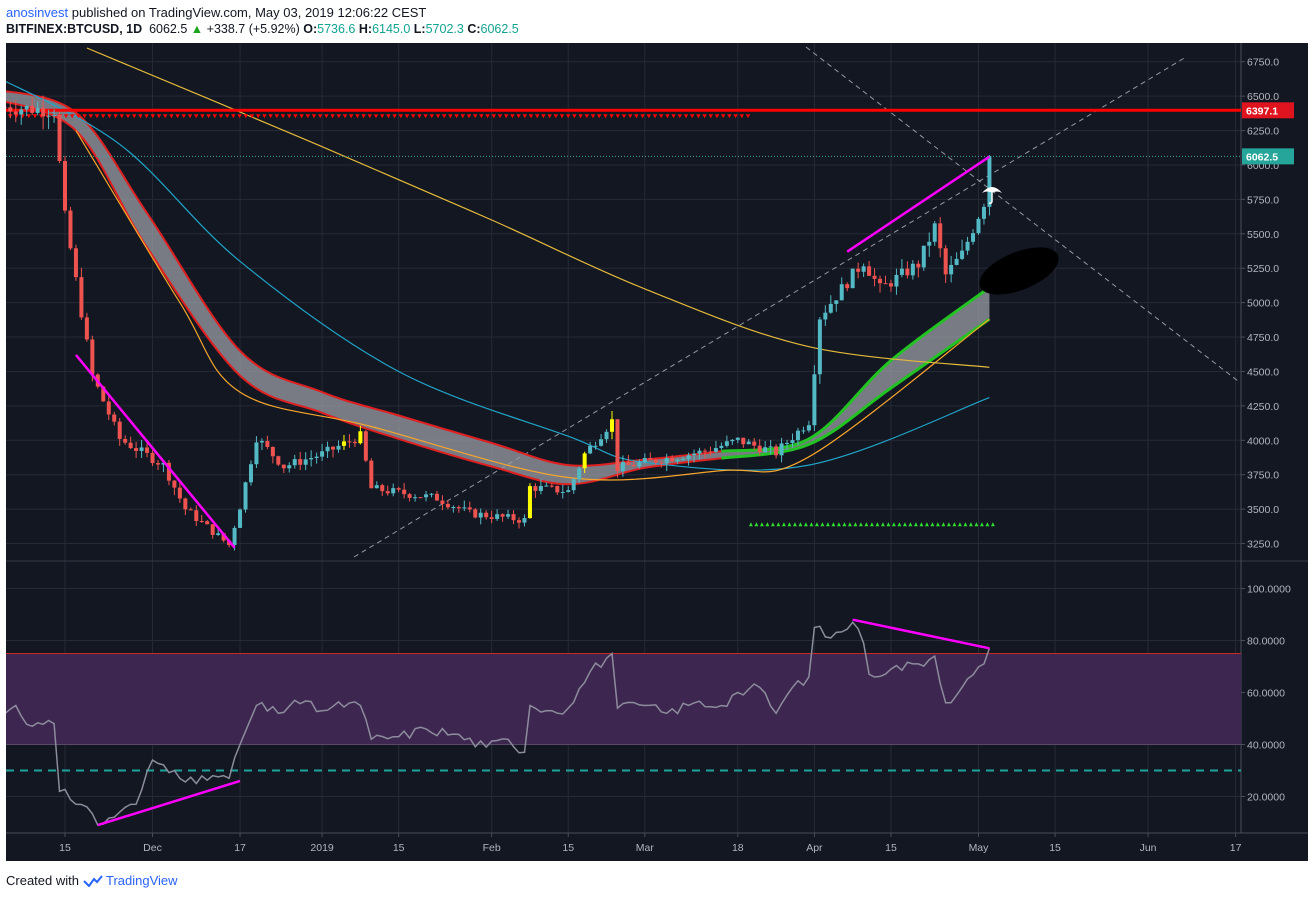  Describe the element at coordinates (499, 29) in the screenshot. I see `close-value: 6062.5` at that location.